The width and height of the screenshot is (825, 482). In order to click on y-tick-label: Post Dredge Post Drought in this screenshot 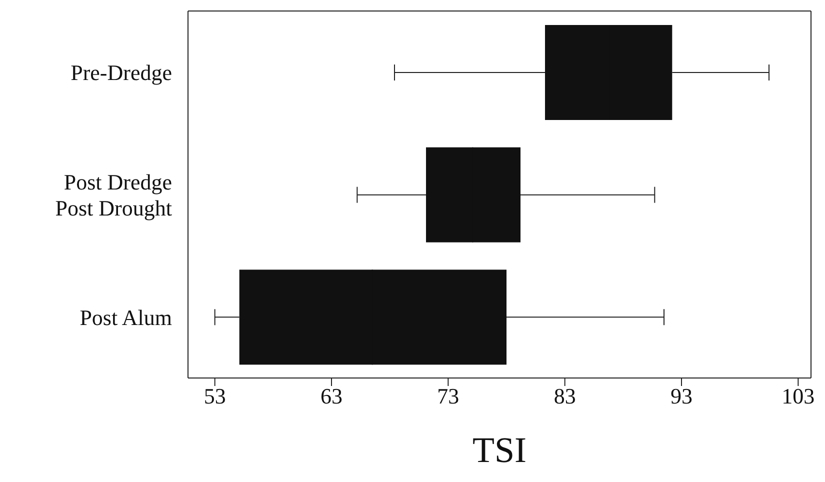, I will do `click(113, 194)`.